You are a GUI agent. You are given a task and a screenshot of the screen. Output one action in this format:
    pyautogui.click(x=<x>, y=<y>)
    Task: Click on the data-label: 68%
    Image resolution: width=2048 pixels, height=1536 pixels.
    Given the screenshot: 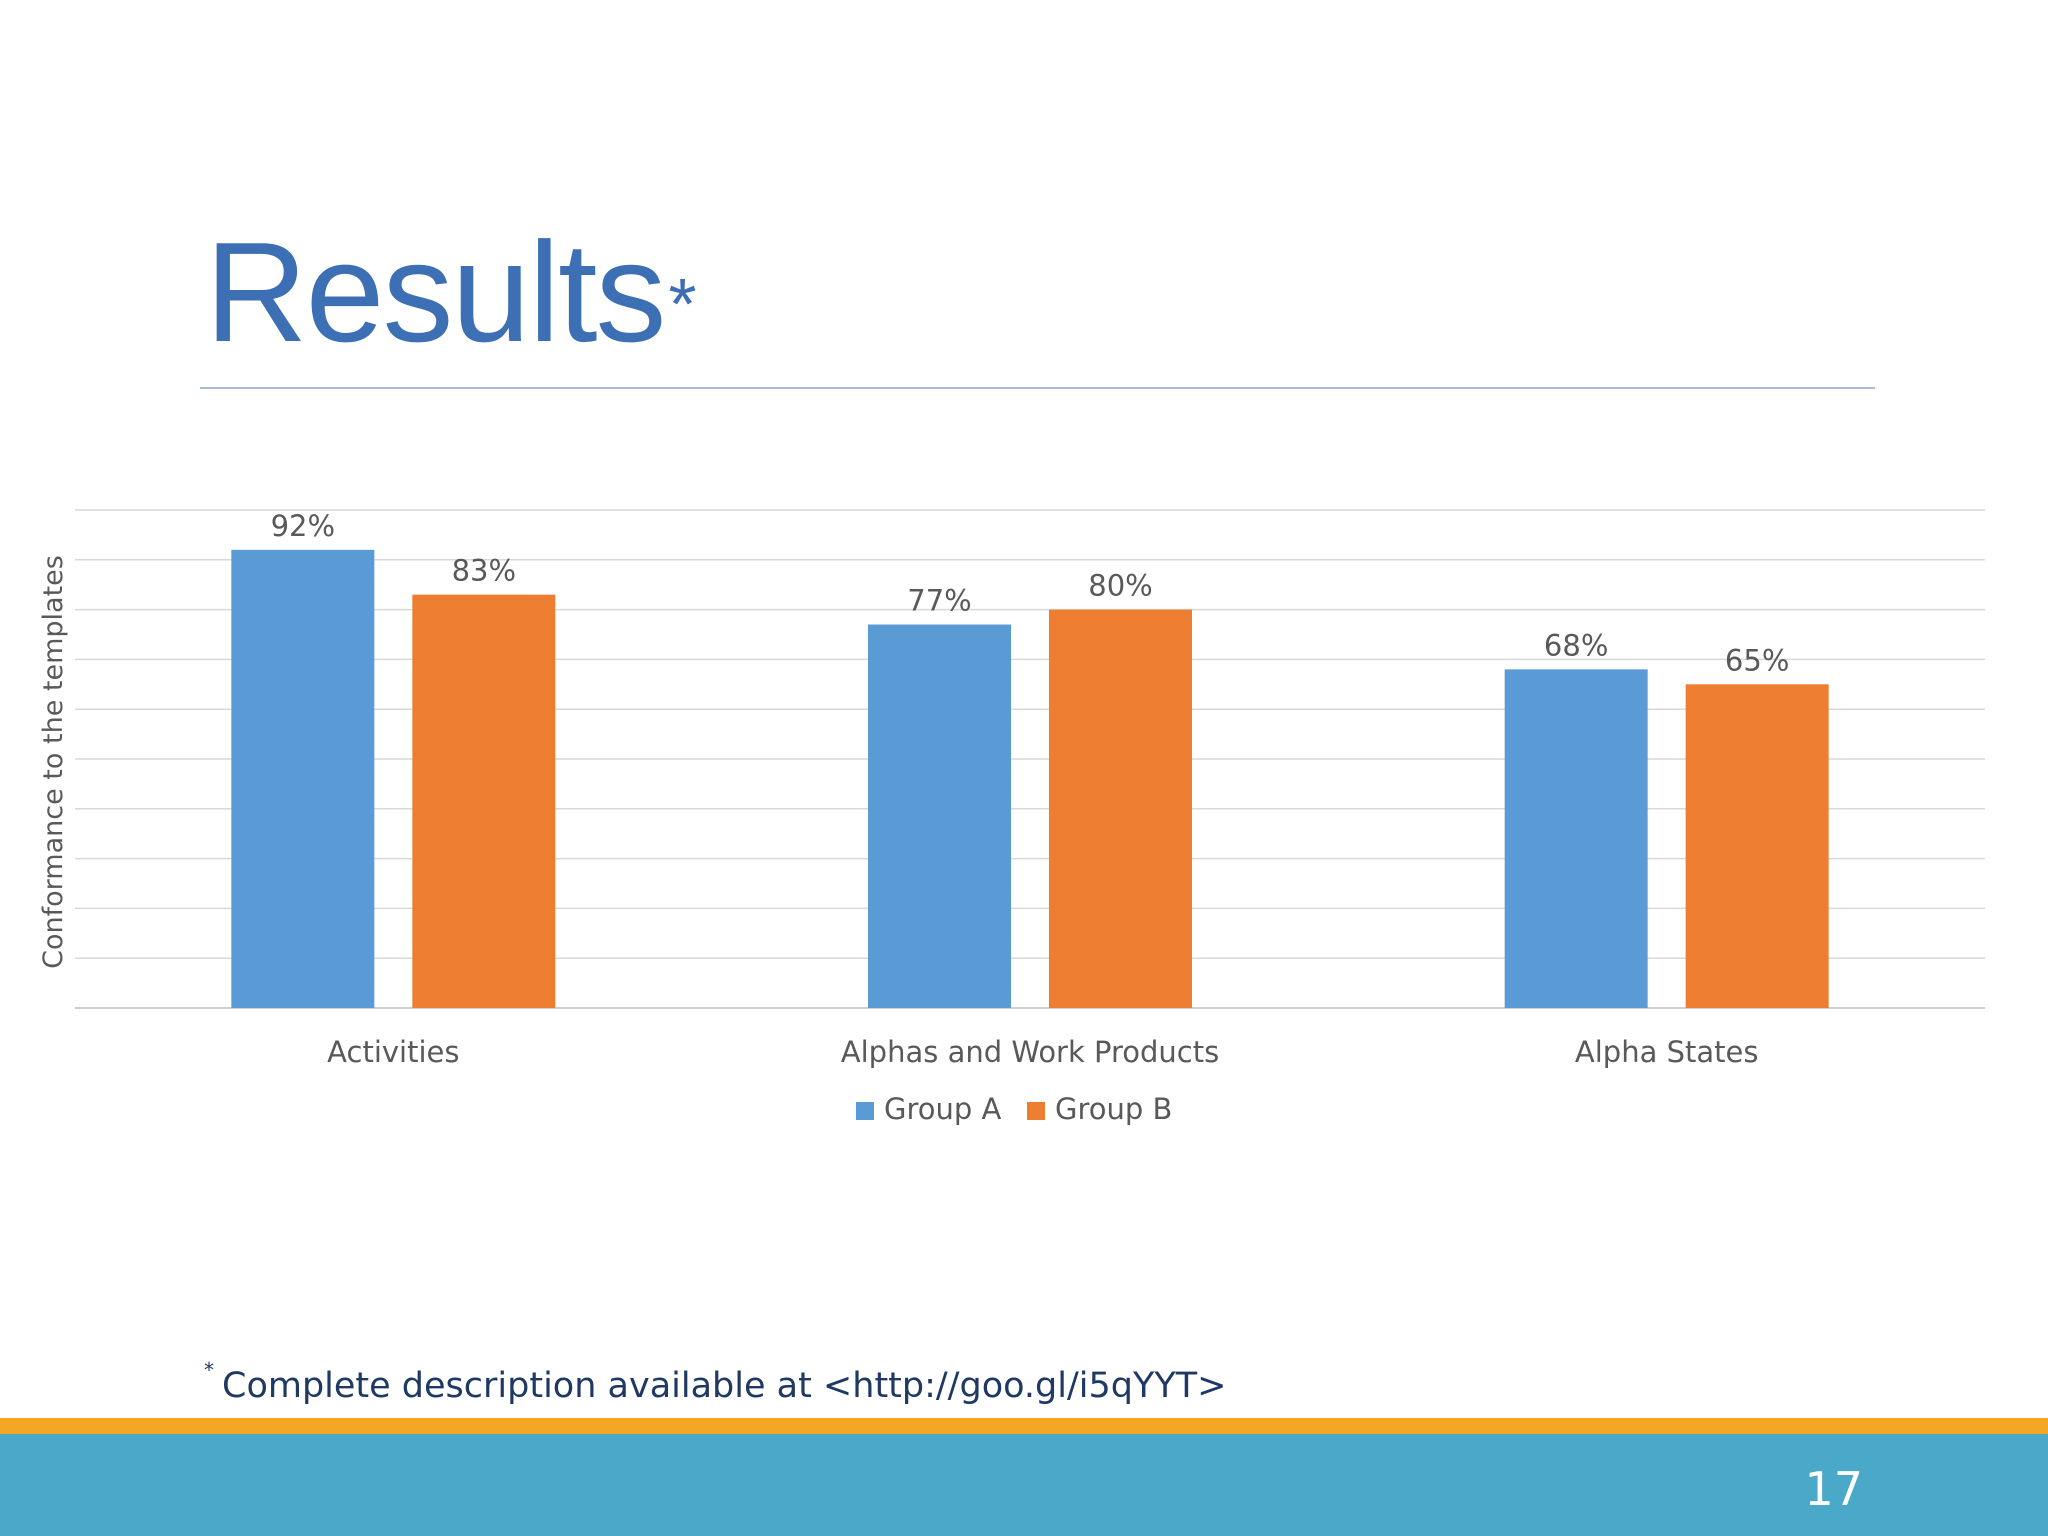 What is the action you would take?
    pyautogui.click(x=1576, y=645)
    